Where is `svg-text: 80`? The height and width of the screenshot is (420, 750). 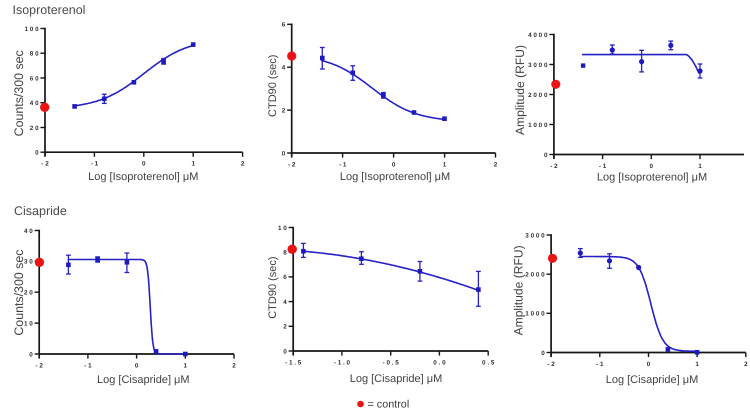 svg-text: 80 is located at coordinates (35, 54).